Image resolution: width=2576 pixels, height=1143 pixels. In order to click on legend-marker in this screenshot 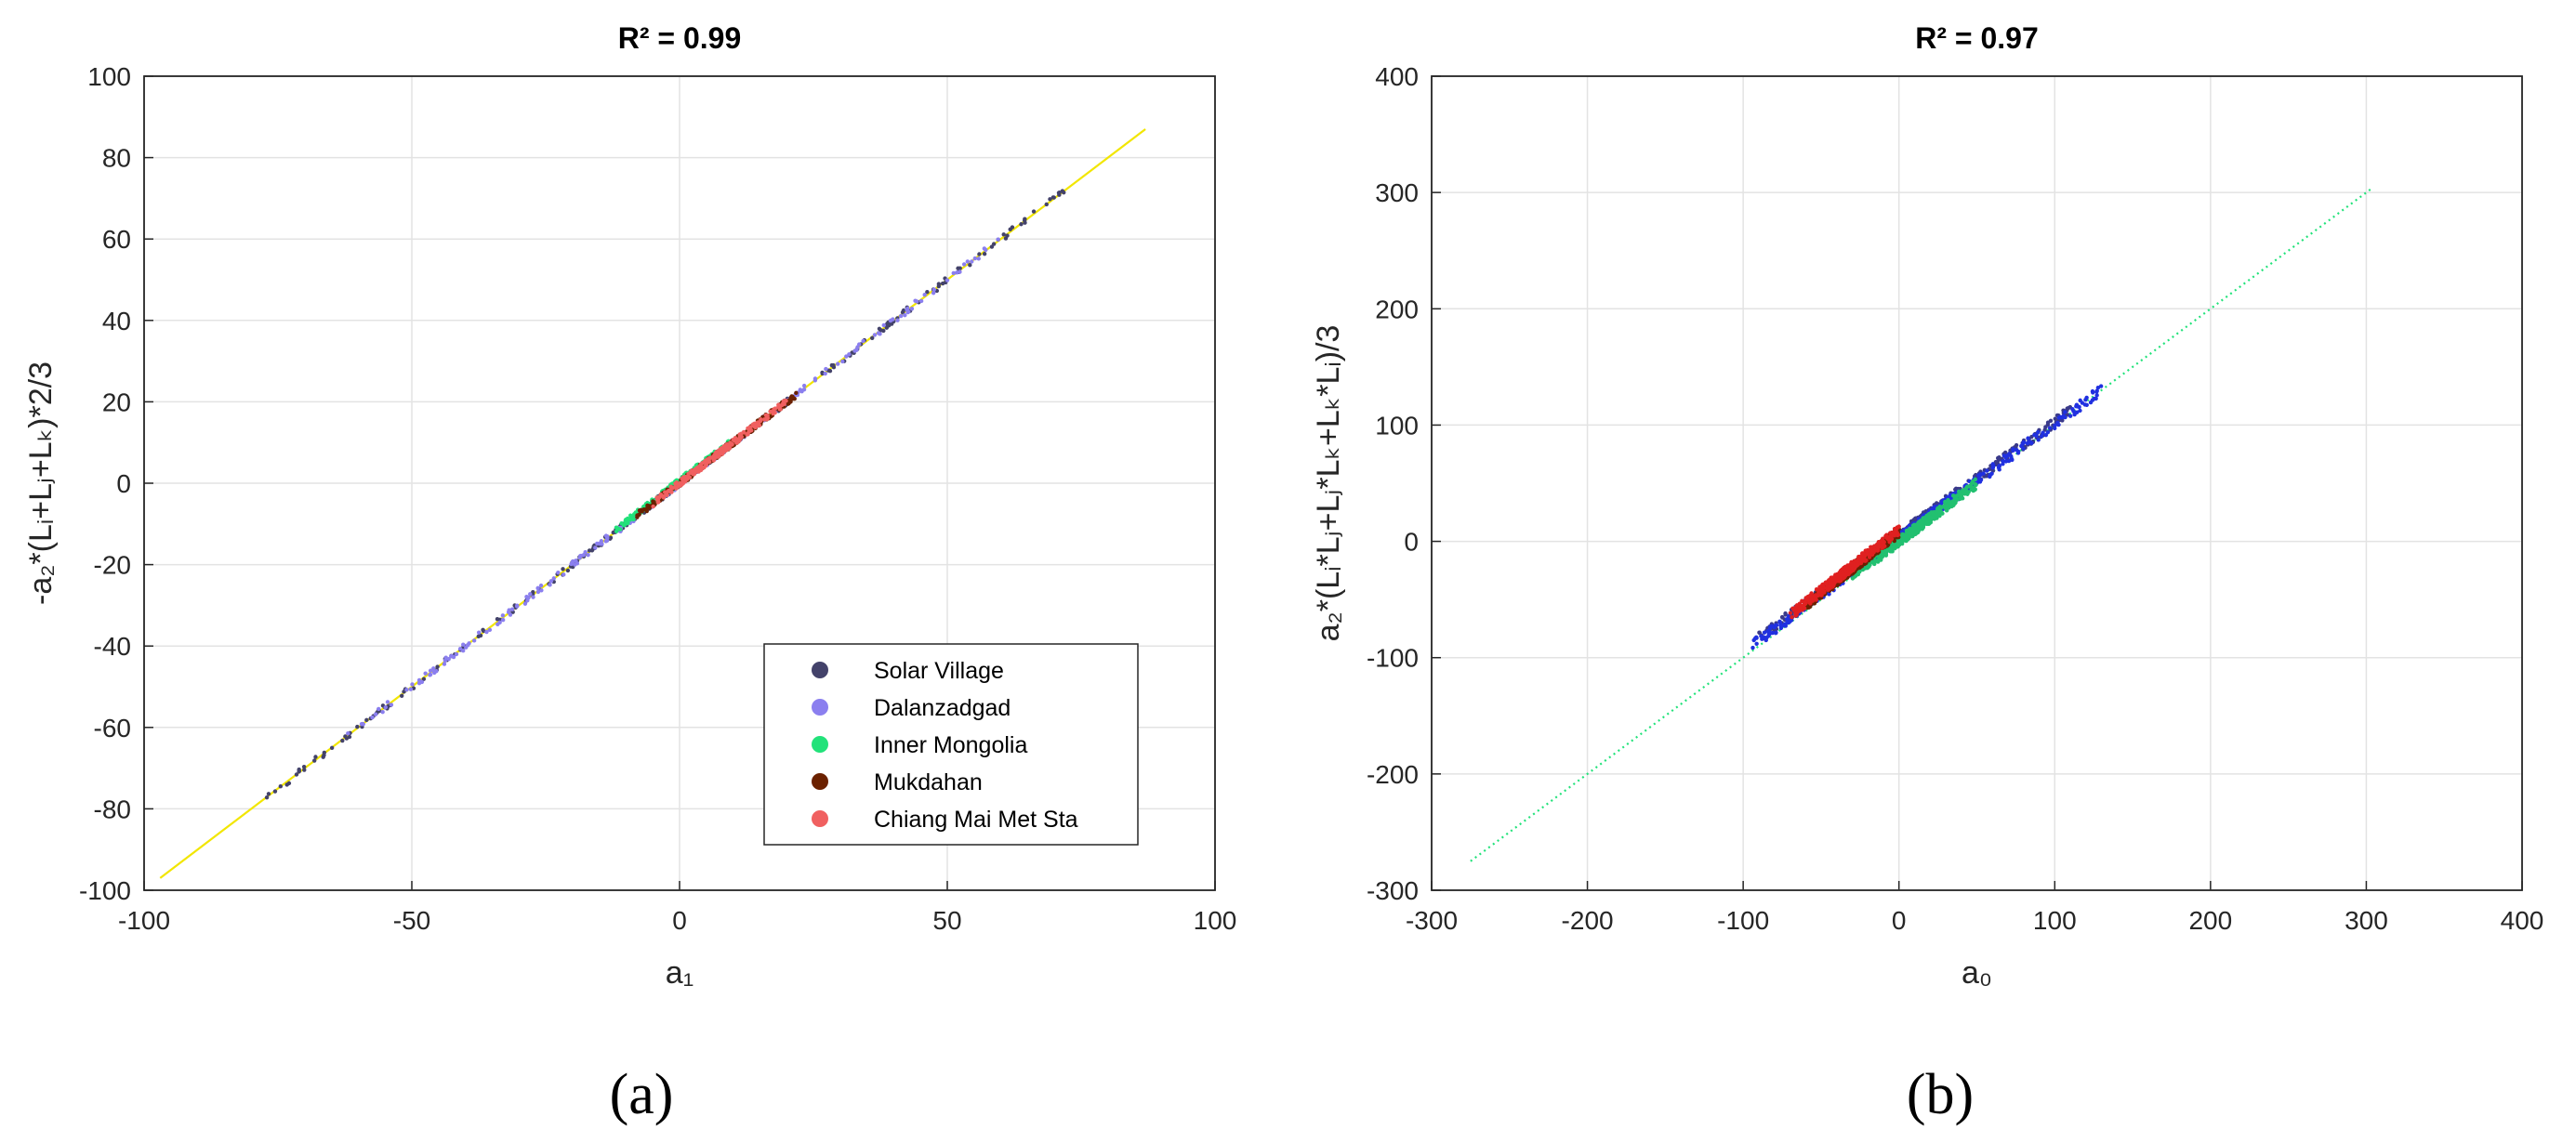, I will do `click(820, 670)`.